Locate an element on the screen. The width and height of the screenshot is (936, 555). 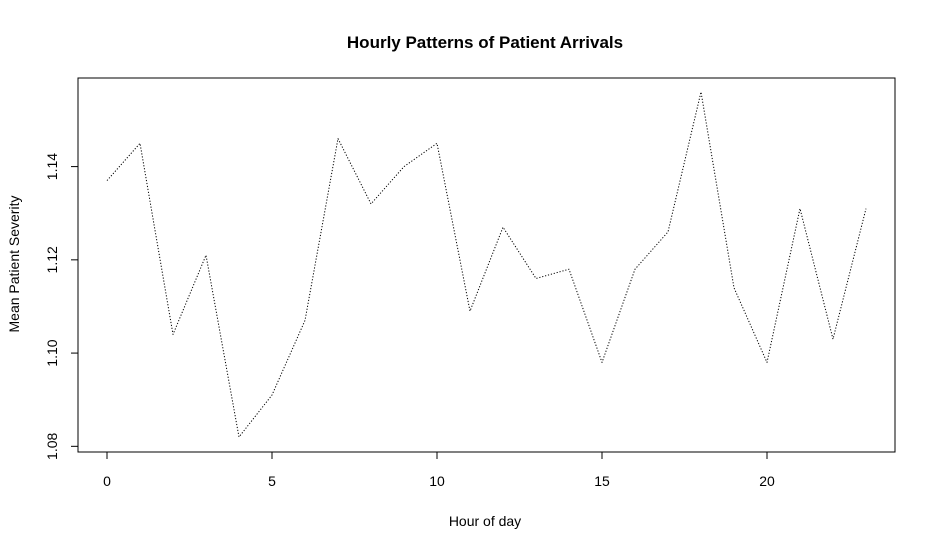
y-axis-label: Mean Patient Severity is located at coordinates (14, 264).